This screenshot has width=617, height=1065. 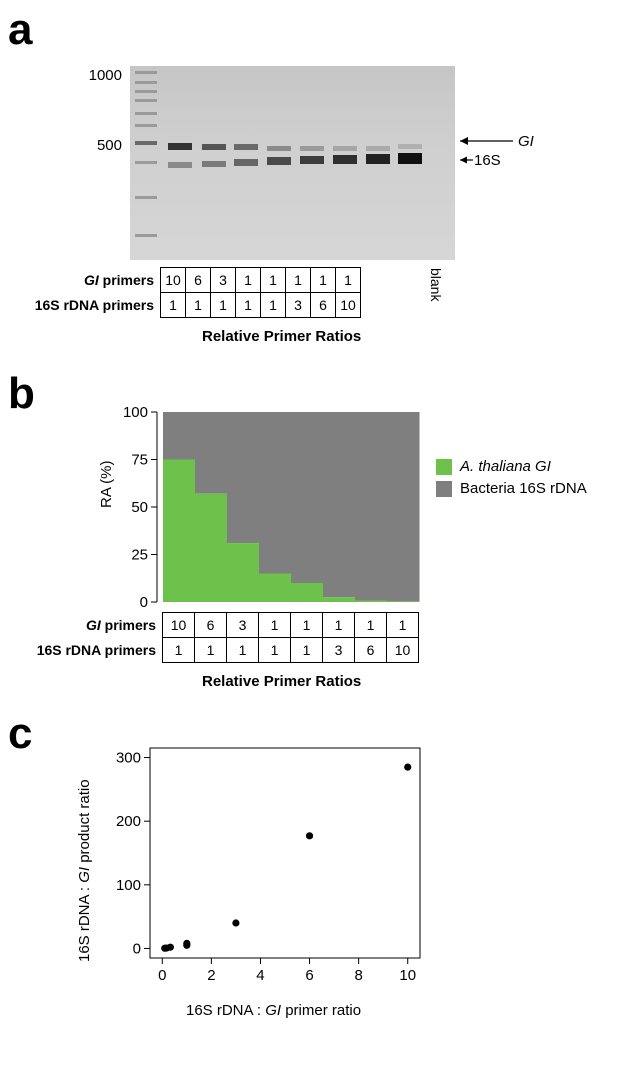 What do you see at coordinates (274, 1010) in the screenshot?
I see `scatter-x-axis-label: 16S rDNA : GI primer ratio` at bounding box center [274, 1010].